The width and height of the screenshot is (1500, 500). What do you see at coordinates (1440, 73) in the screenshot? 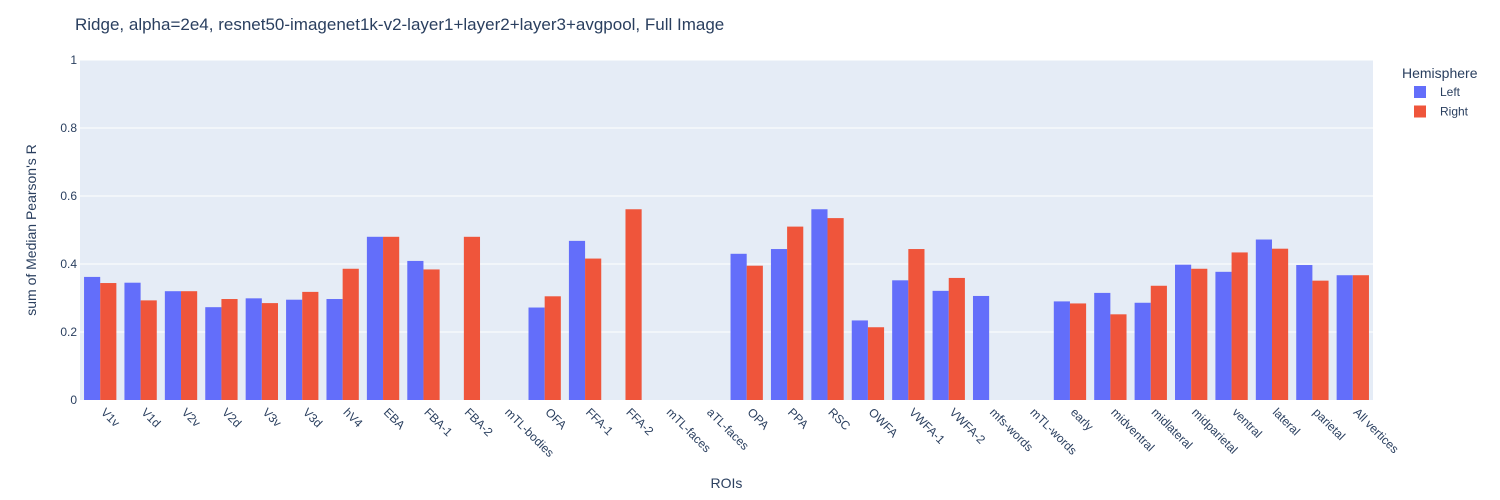
I see `legend-title: Hemisphere` at bounding box center [1440, 73].